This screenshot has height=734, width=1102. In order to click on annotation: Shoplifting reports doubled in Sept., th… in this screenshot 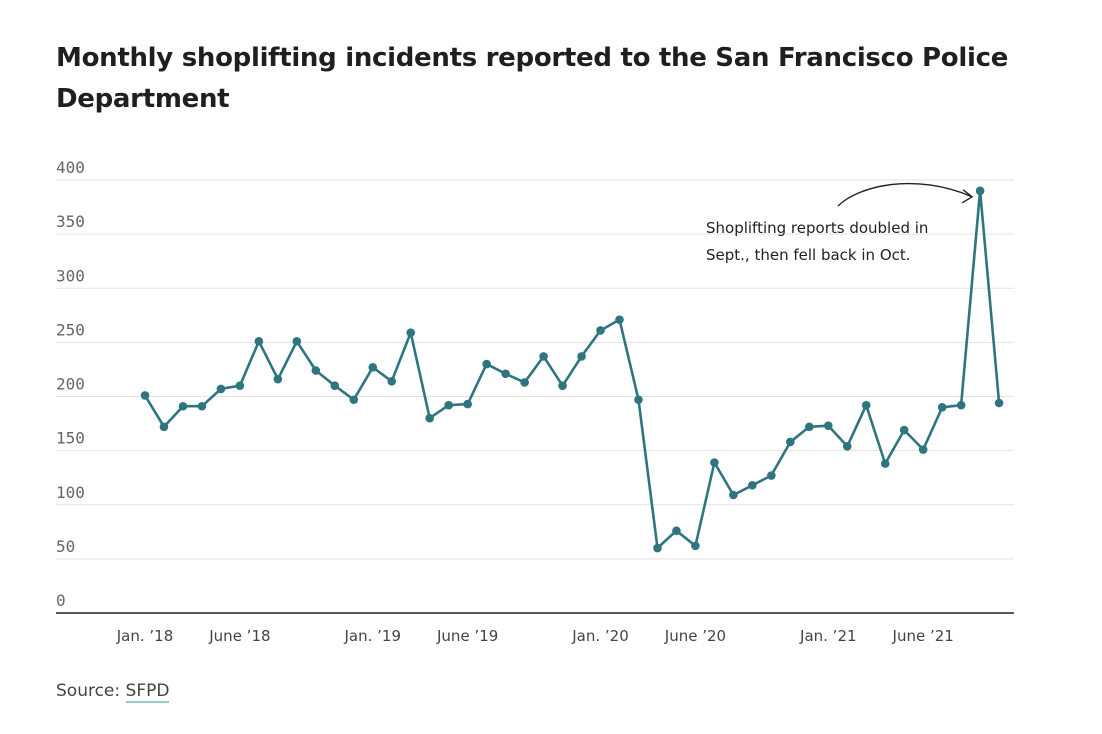, I will do `click(840, 223)`.